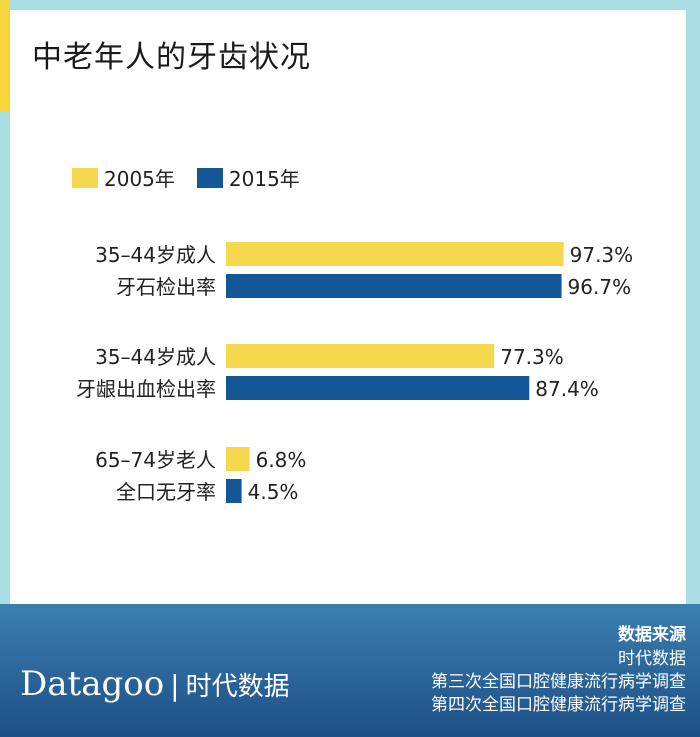 Image resolution: width=700 pixels, height=737 pixels. Describe the element at coordinates (166, 287) in the screenshot. I see `category-label: 牙石检出率` at that location.